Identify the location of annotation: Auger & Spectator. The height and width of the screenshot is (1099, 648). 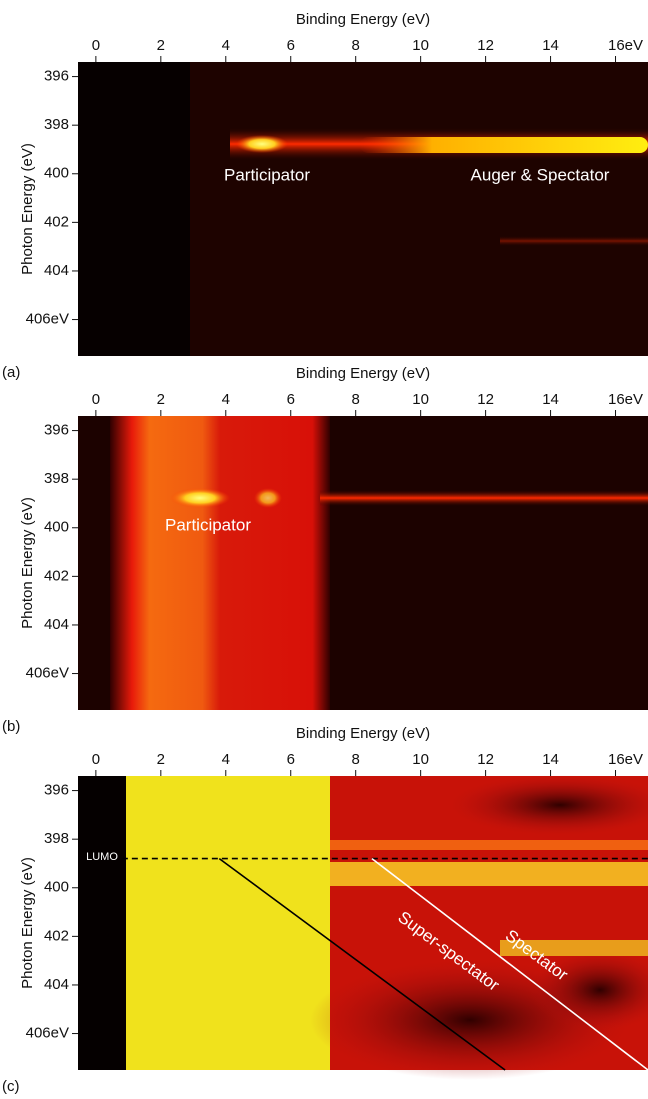
(540, 174).